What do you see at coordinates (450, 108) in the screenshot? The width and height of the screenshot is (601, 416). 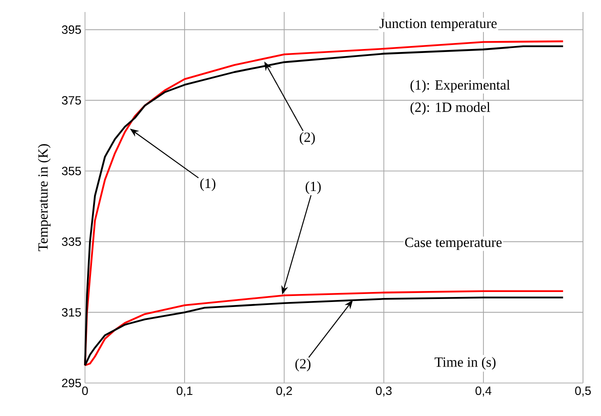 I see `annotation: (2): 1D model` at bounding box center [450, 108].